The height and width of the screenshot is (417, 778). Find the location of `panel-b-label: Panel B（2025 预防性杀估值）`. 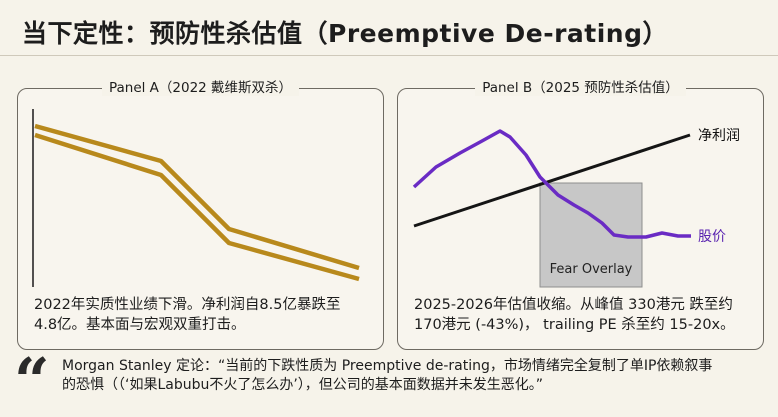

panel-b-label: Panel B（2025 预防性杀估值） is located at coordinates (580, 88).